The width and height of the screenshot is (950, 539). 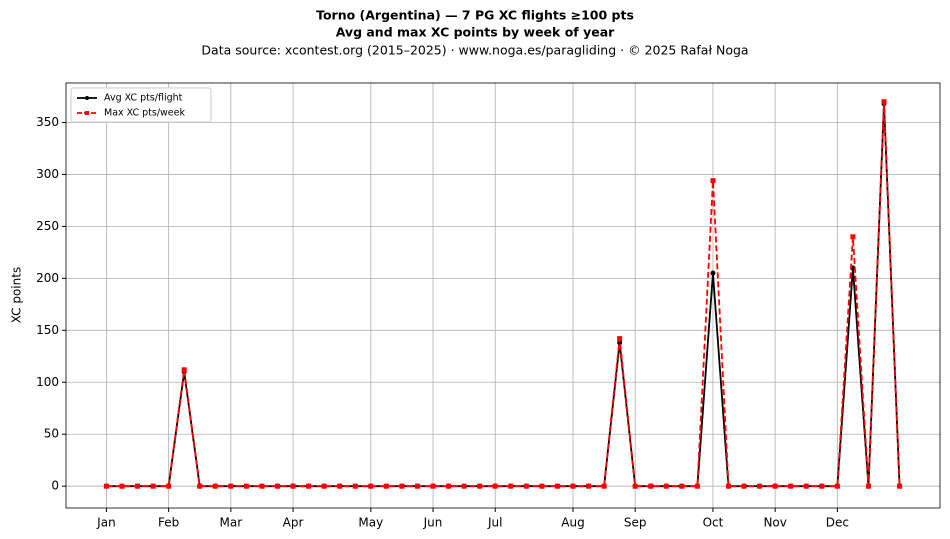 I want to click on x-tick-label: Feb, so click(x=168, y=523).